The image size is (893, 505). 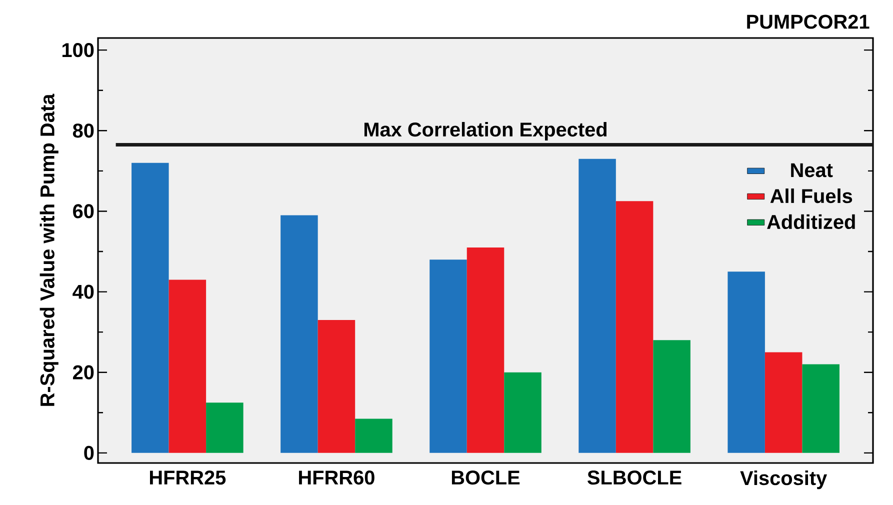 What do you see at coordinates (635, 477) in the screenshot?
I see `x-tick-label: SLBOCLE` at bounding box center [635, 477].